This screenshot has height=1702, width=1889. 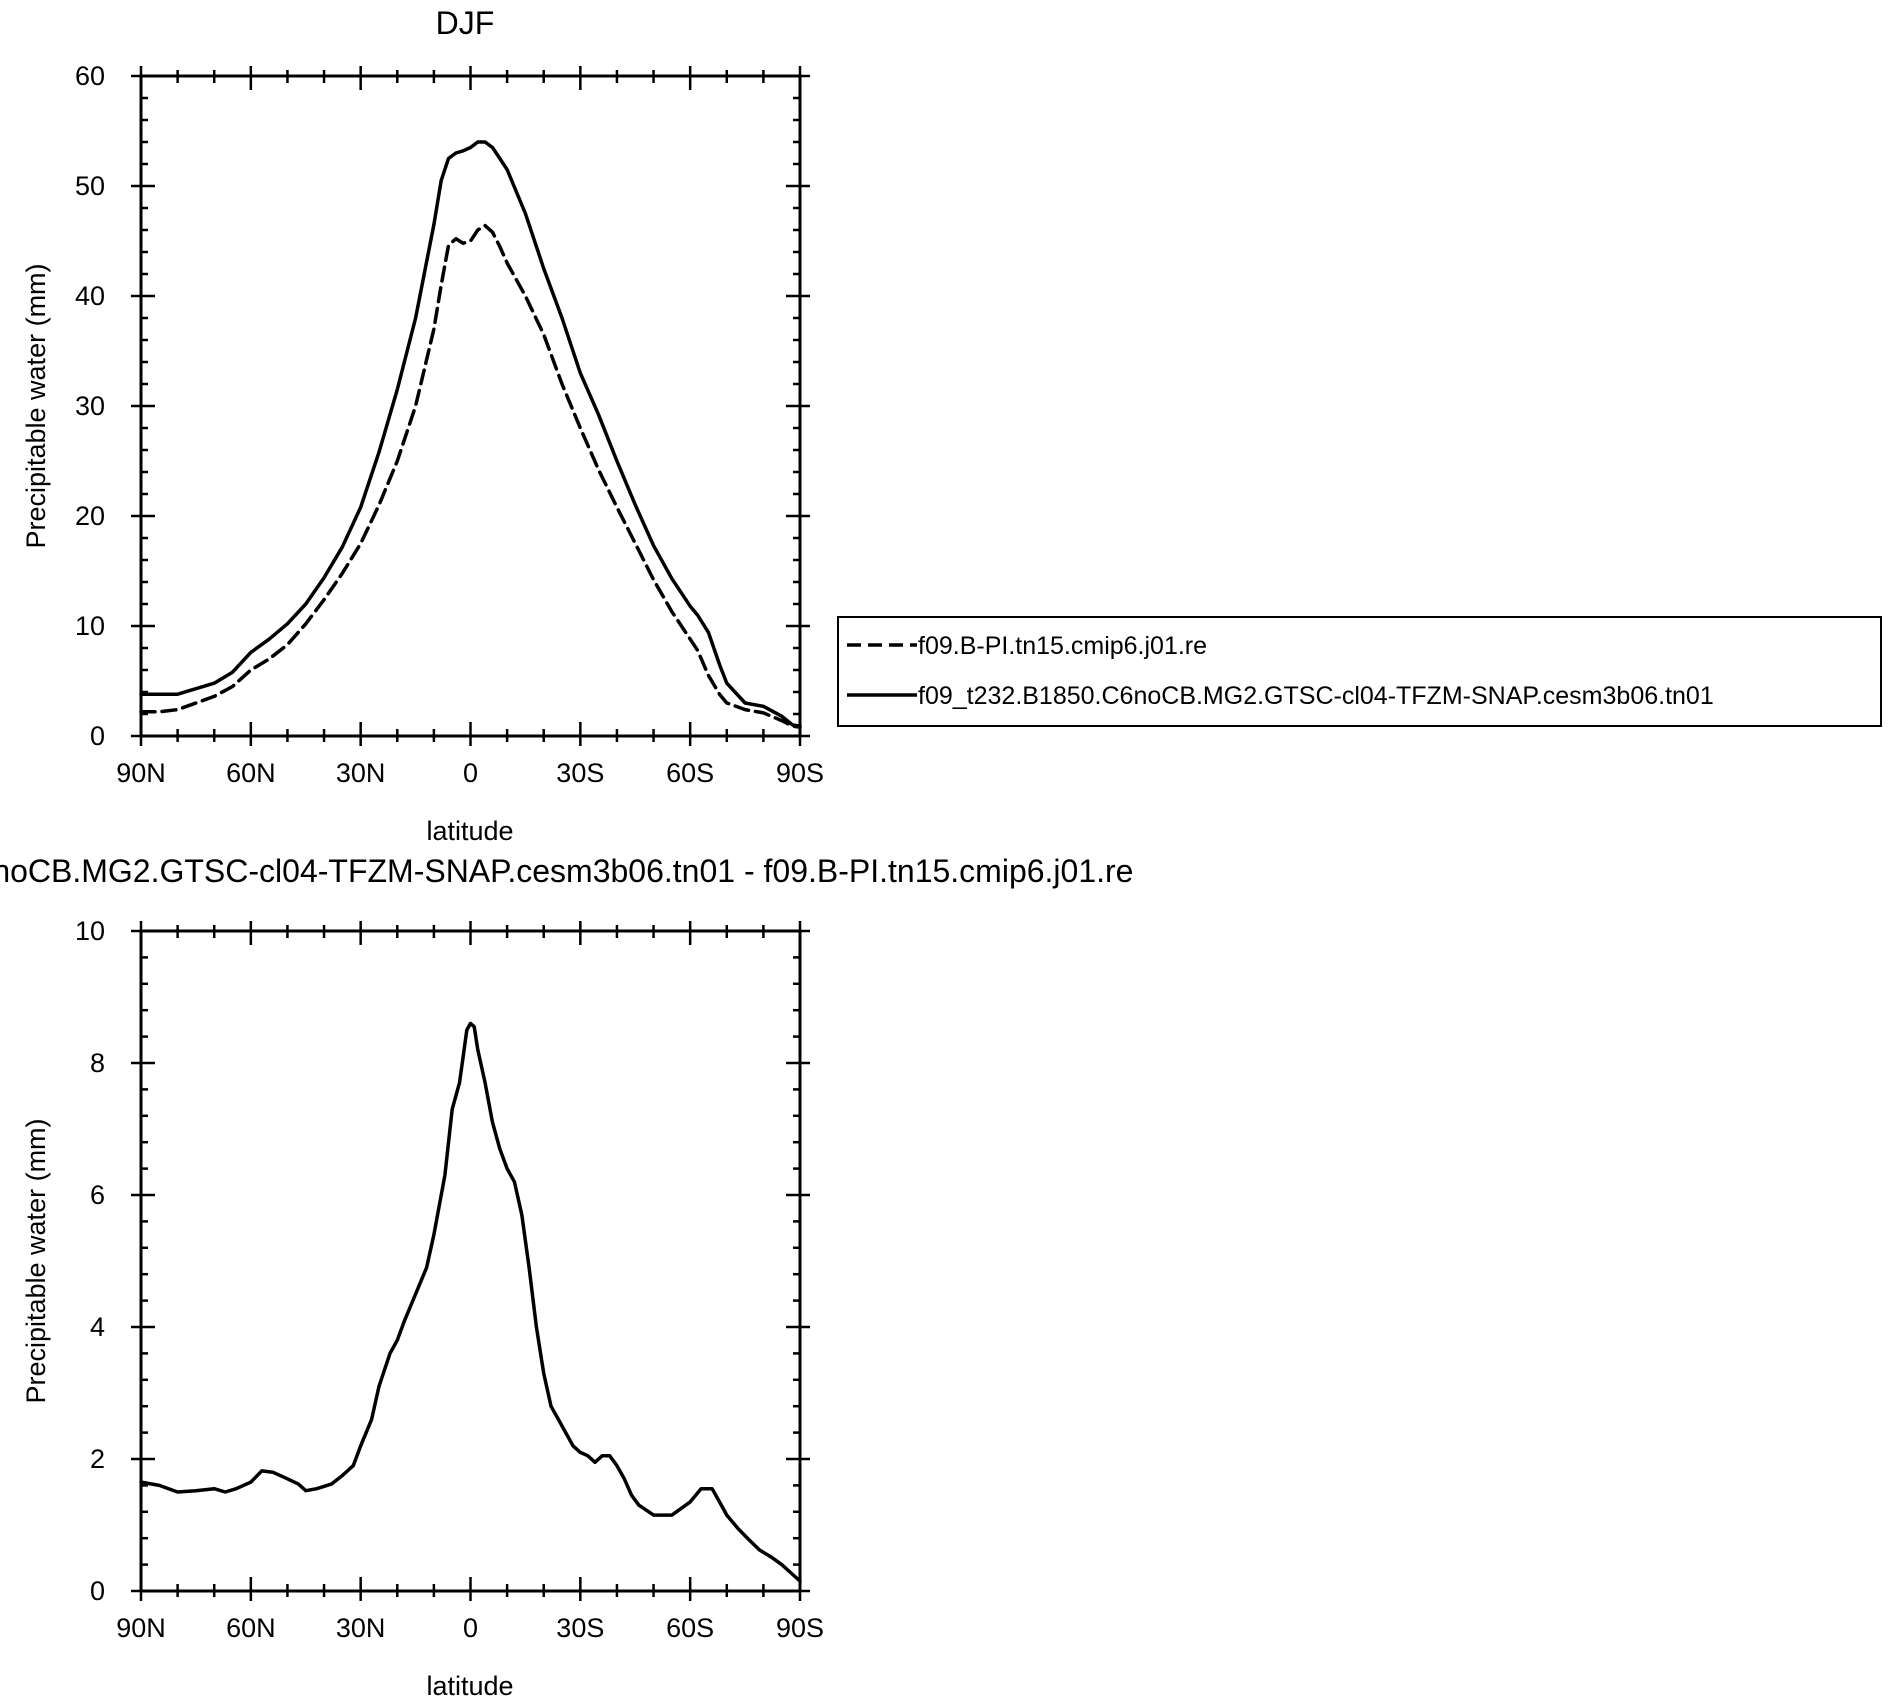 I want to click on y-tick-label-6: 6, so click(x=97, y=1195).